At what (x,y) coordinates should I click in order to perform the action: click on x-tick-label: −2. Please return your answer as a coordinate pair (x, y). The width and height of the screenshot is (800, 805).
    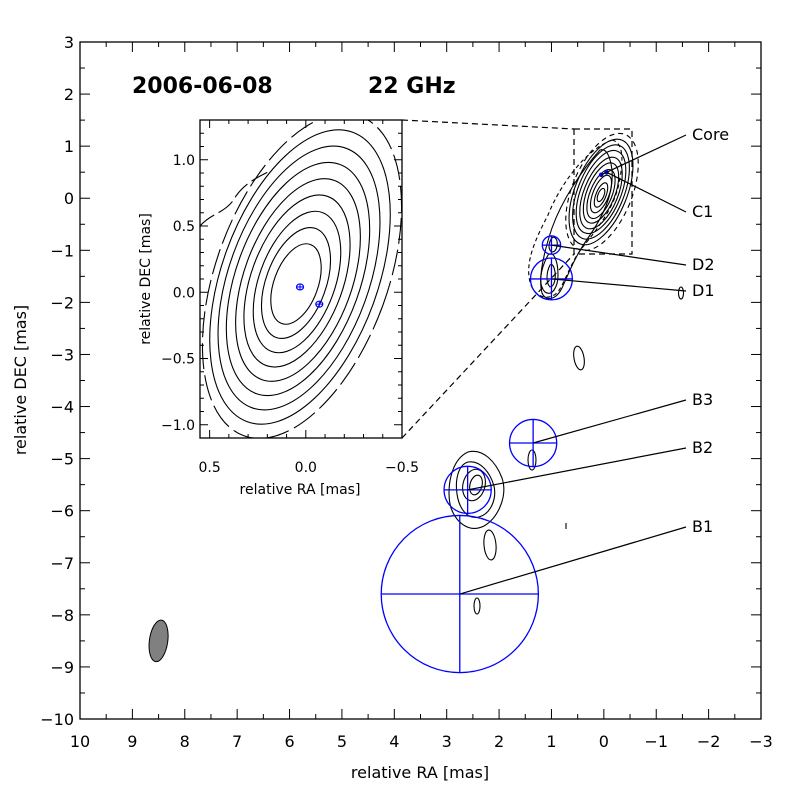
    Looking at the image, I should click on (709, 741).